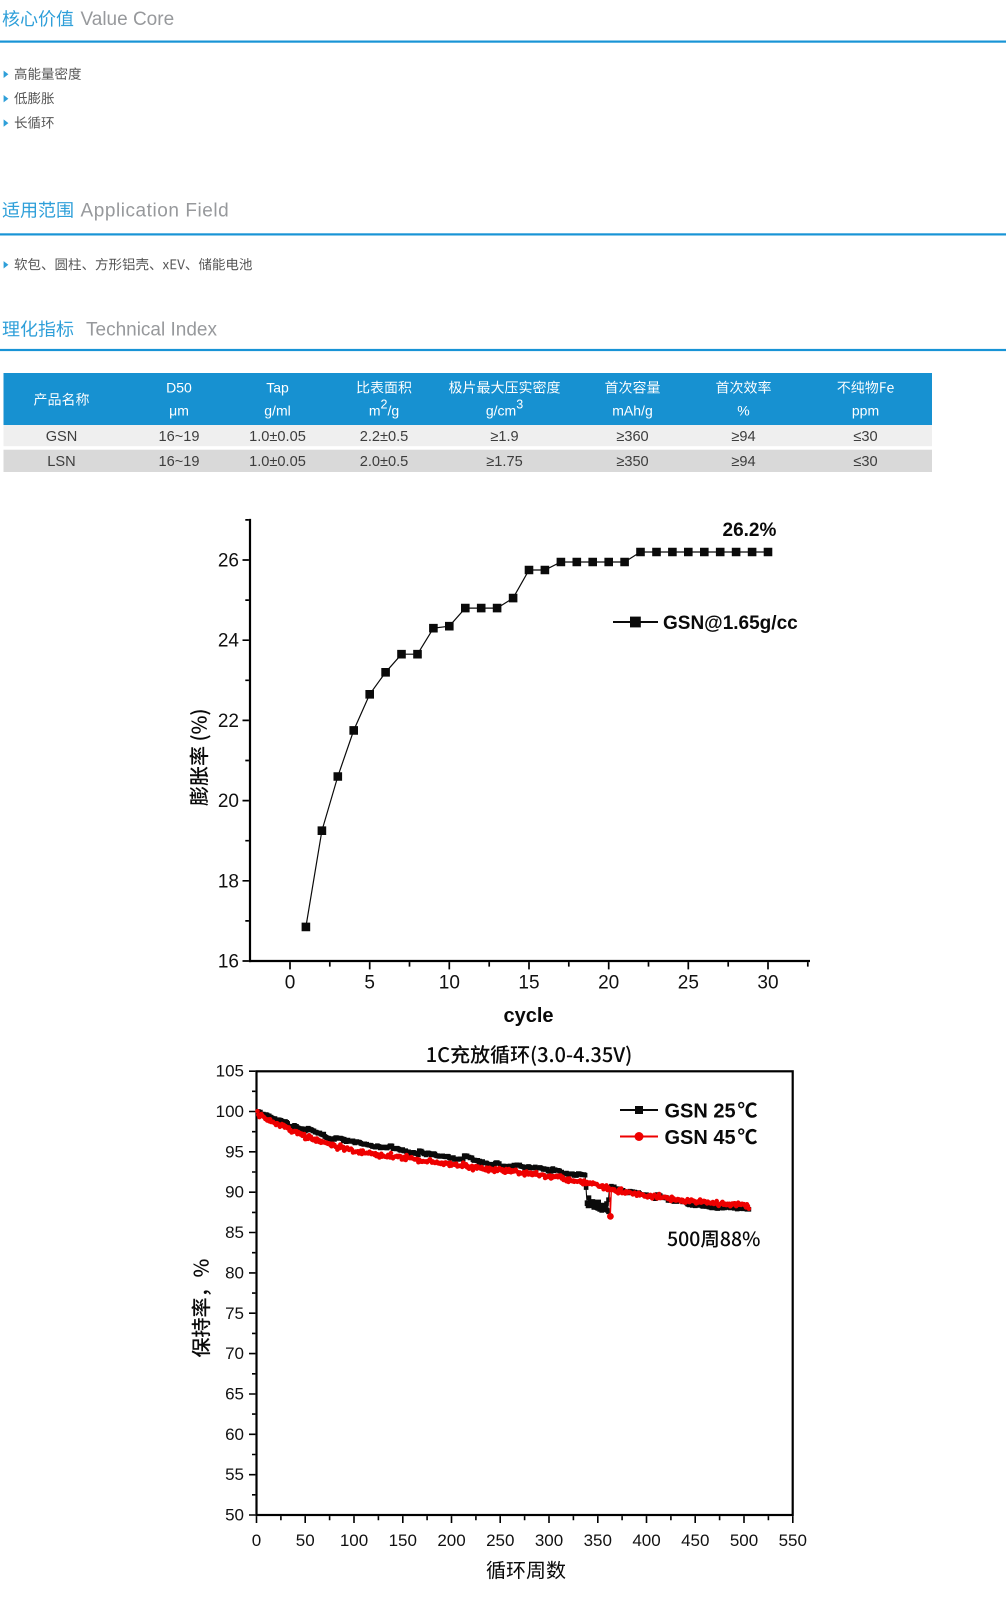 This screenshot has height=1619, width=1006. Describe the element at coordinates (277, 388) in the screenshot. I see `svg-text: Tap` at that location.